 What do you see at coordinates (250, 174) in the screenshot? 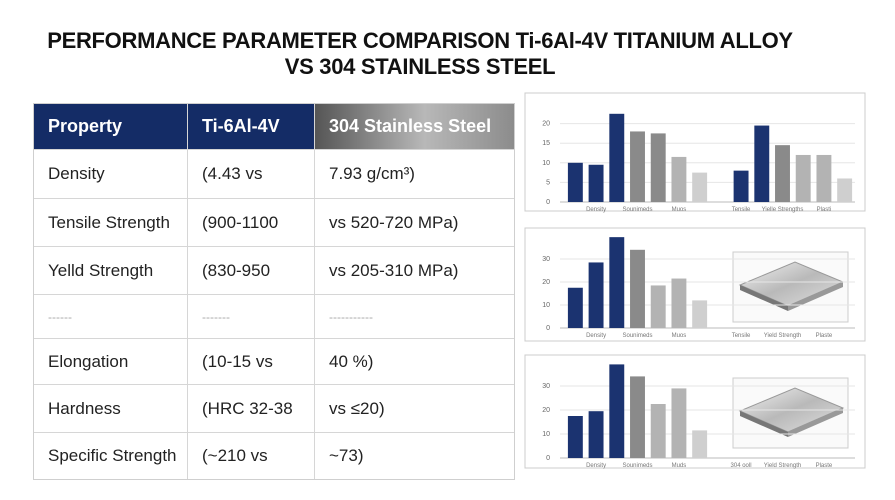
I see `table-cell: (4.43 vs` at bounding box center [250, 174].